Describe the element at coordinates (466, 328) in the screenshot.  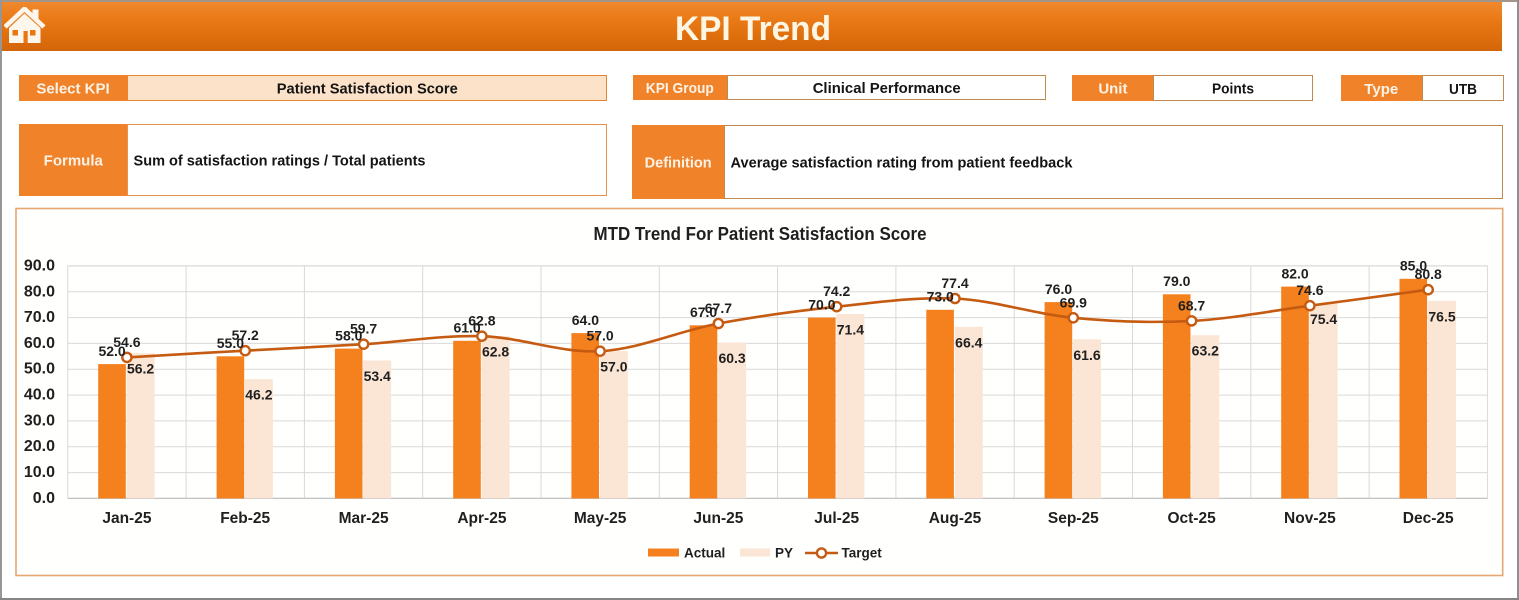
I see `svg-text: 61.0` at that location.